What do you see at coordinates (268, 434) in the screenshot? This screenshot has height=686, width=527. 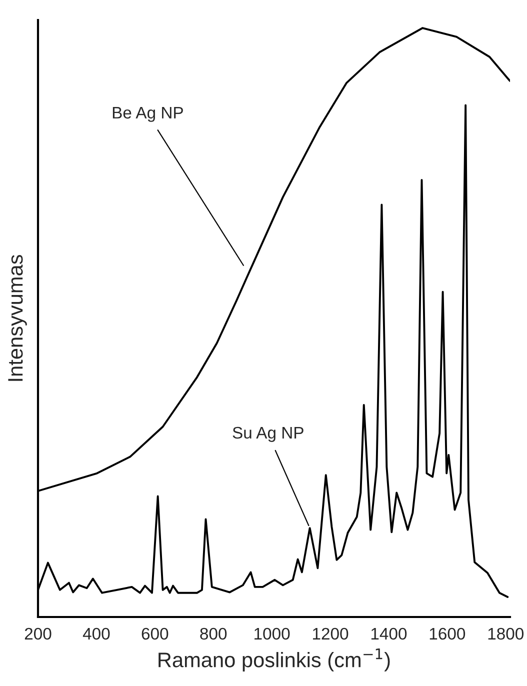 I see `annotation: Su Ag NP` at bounding box center [268, 434].